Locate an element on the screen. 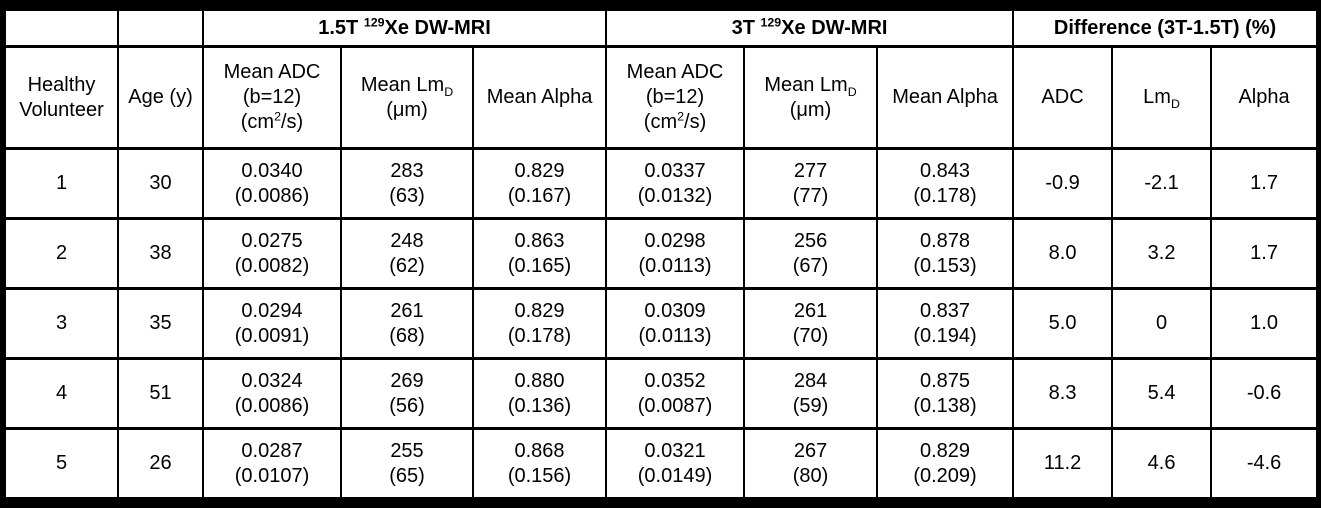 The height and width of the screenshot is (508, 1321). header-line: Mean LmD is located at coordinates (407, 86).